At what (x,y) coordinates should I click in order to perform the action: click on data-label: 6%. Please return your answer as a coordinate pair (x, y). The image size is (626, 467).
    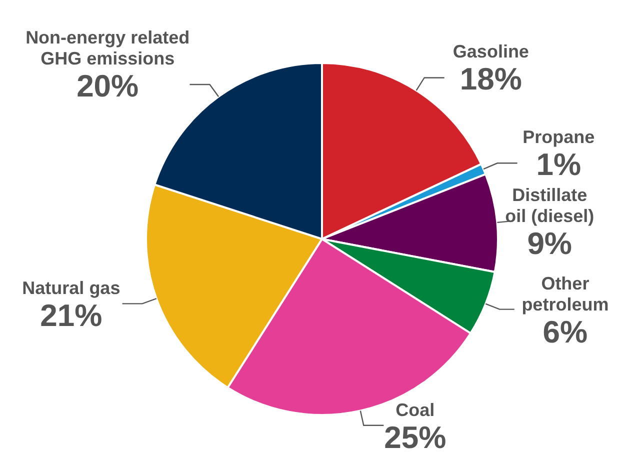
    Looking at the image, I should click on (565, 332).